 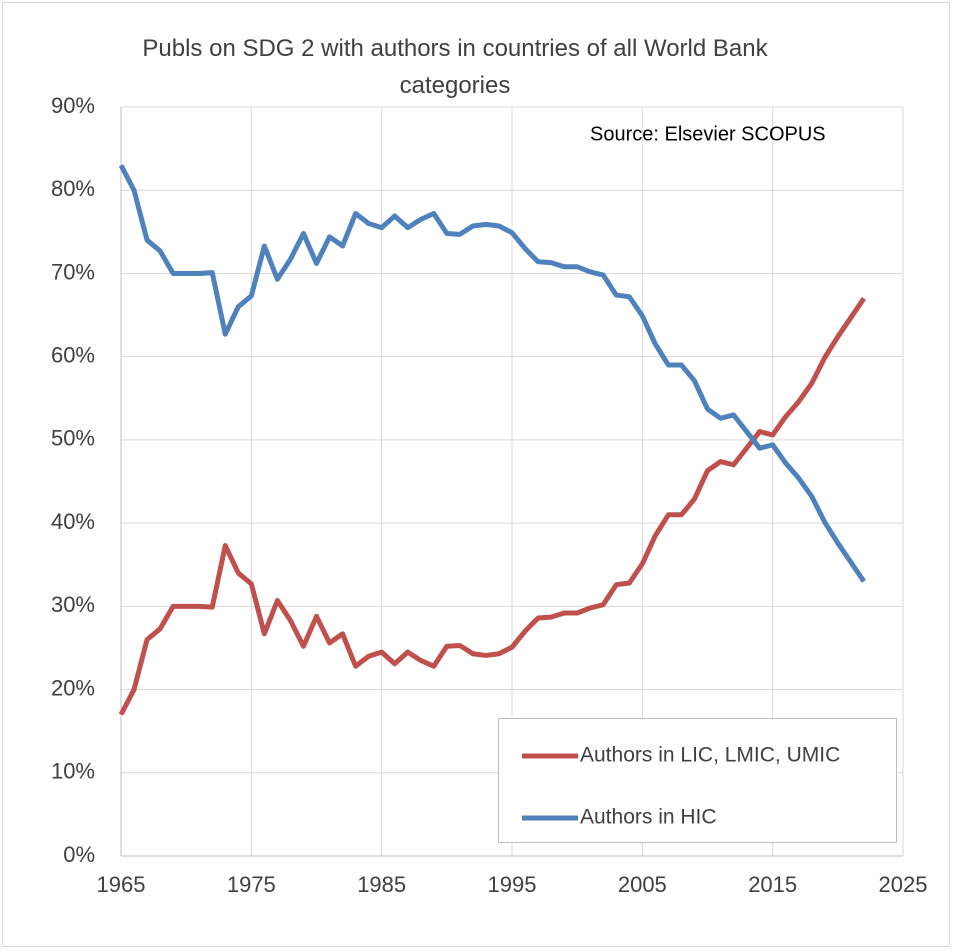 What do you see at coordinates (772, 884) in the screenshot?
I see `x-tick-label: 2015` at bounding box center [772, 884].